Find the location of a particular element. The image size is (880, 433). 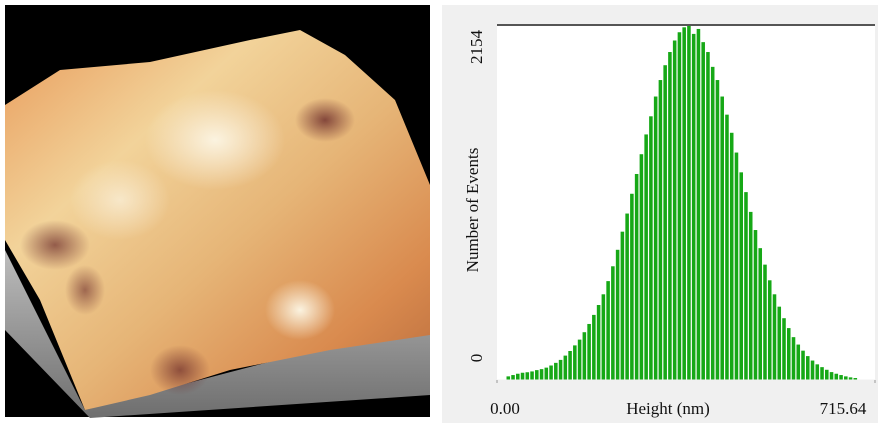

x-tick-label: 715.64 is located at coordinates (843, 408).